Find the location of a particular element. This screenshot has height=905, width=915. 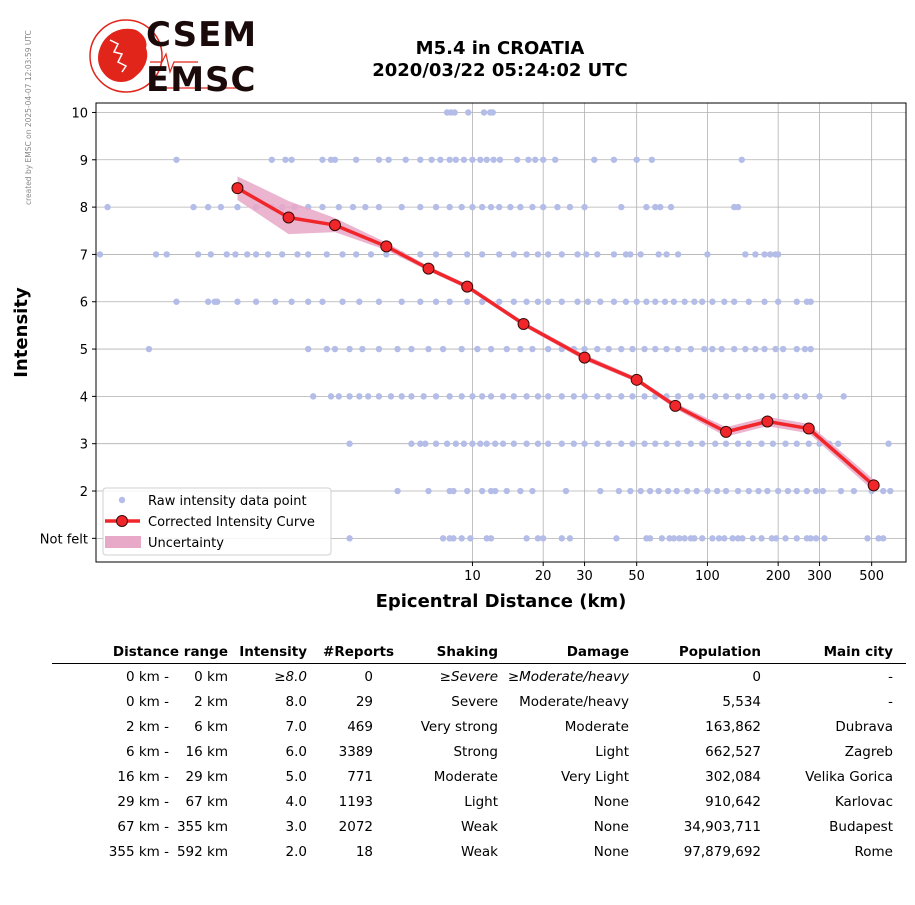

legend-entry: Corrected Intensity Curve is located at coordinates (231, 522).